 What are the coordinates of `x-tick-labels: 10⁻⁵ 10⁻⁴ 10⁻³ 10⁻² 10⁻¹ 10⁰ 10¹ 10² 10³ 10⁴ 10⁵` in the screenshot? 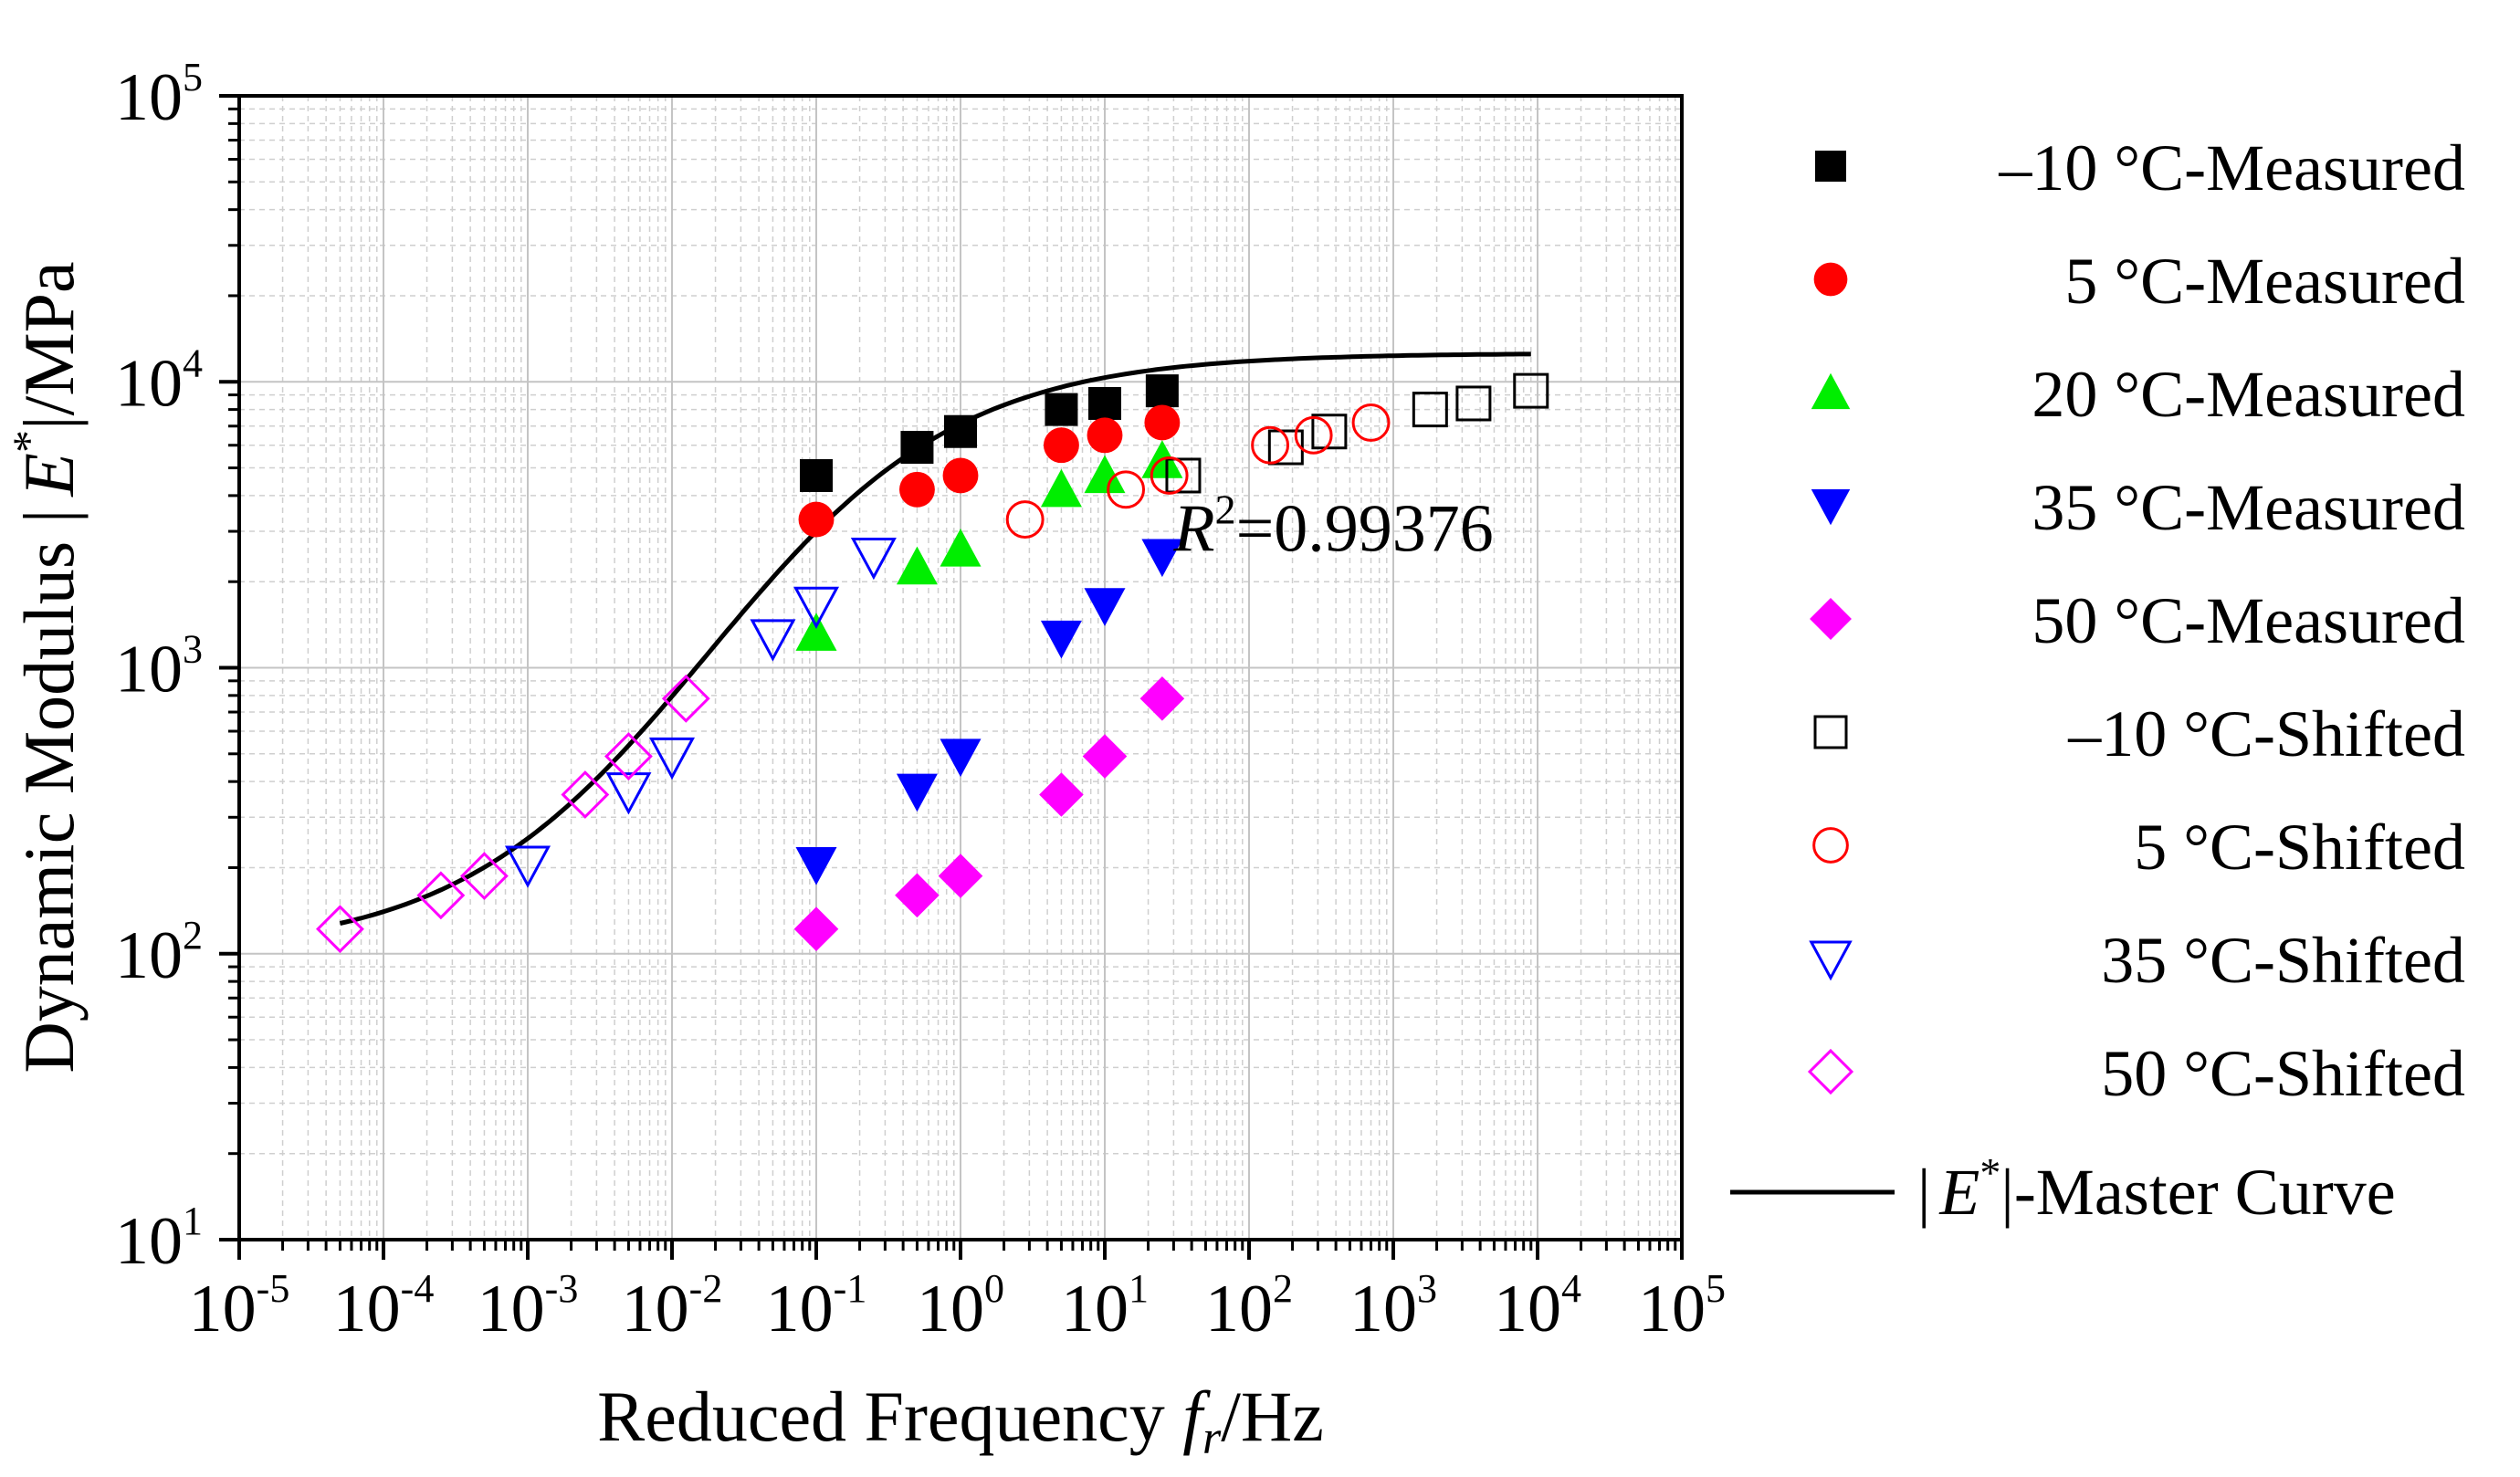 It's located at (958, 1306).